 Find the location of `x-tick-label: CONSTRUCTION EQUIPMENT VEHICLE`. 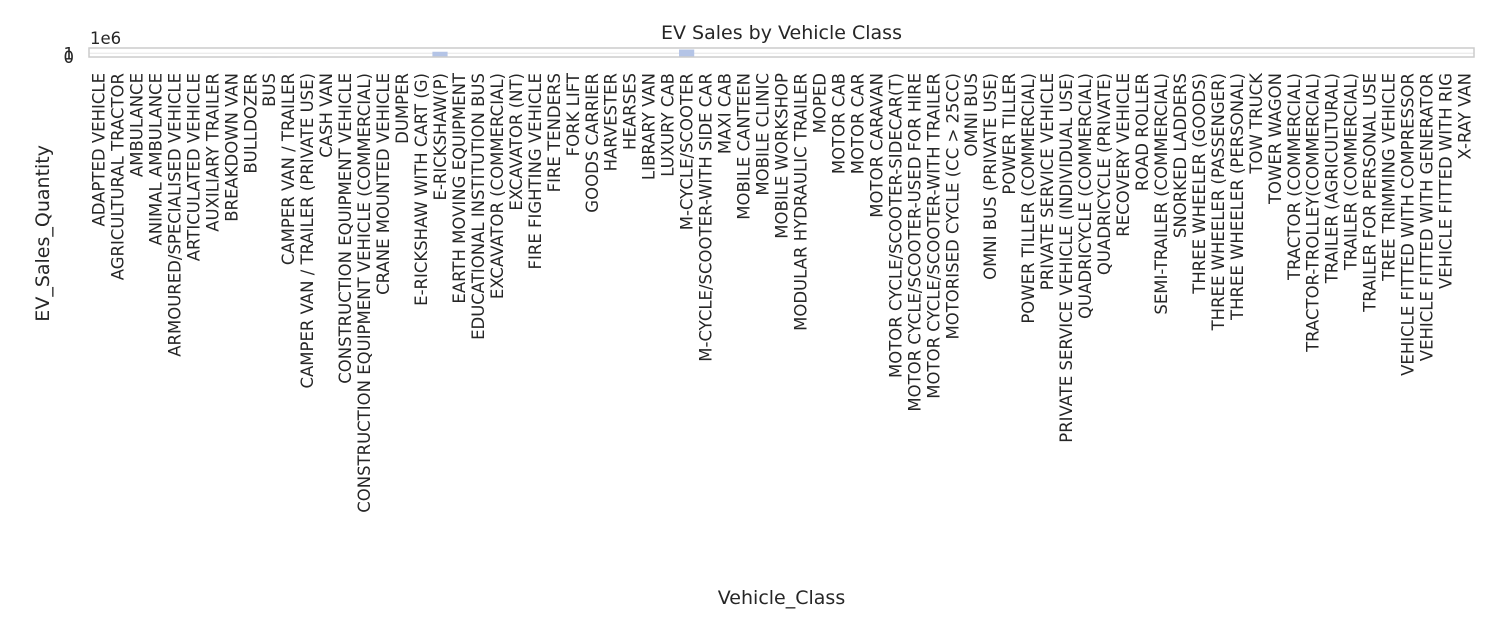

x-tick-label: CONSTRUCTION EQUIPMENT VEHICLE is located at coordinates (345, 228).